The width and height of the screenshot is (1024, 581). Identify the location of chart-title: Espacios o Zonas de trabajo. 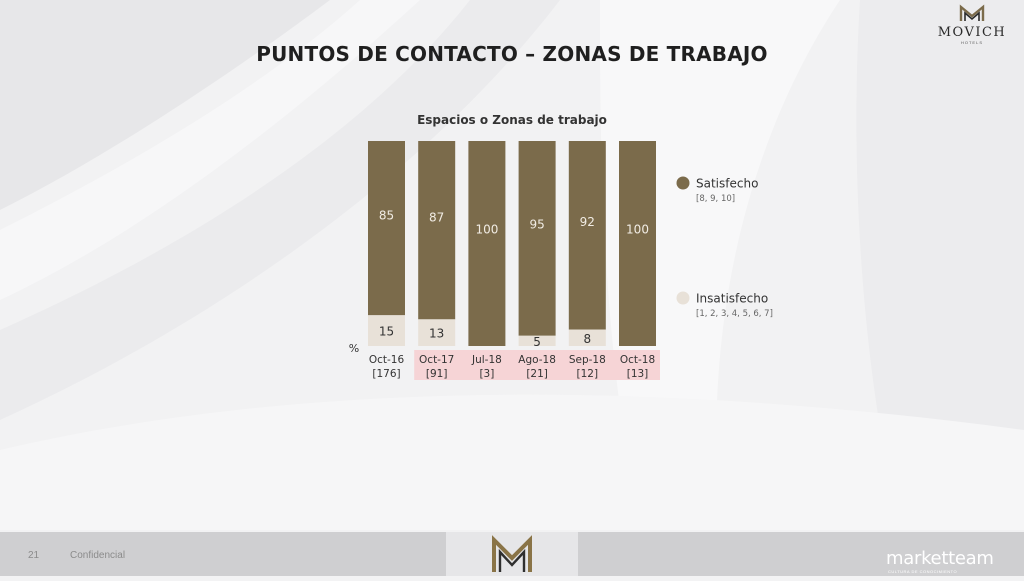
(512, 120).